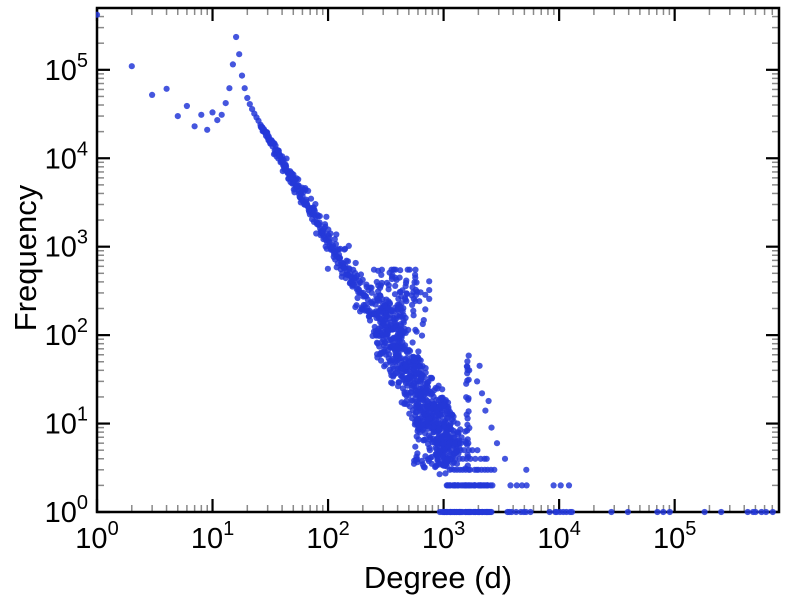 The image size is (786, 600). Describe the element at coordinates (438, 577) in the screenshot. I see `x-axis-label: Degree (d)` at that location.